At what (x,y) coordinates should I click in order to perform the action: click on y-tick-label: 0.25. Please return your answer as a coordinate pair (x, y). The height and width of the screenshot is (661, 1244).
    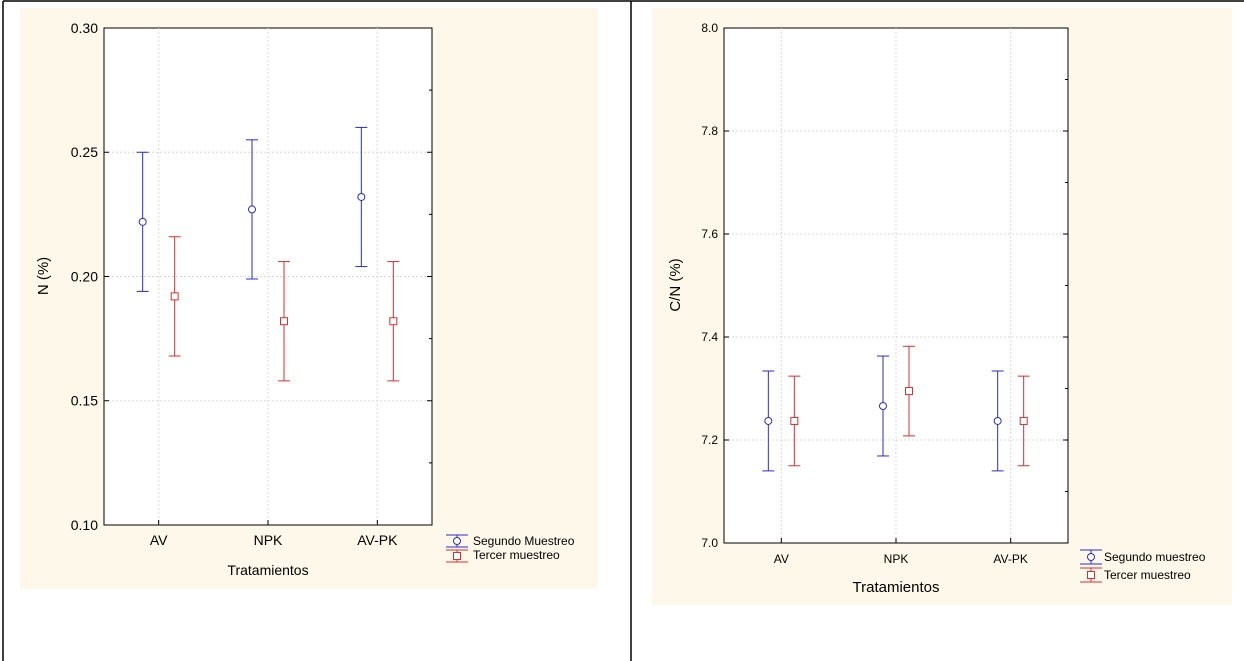
    Looking at the image, I should click on (84, 152).